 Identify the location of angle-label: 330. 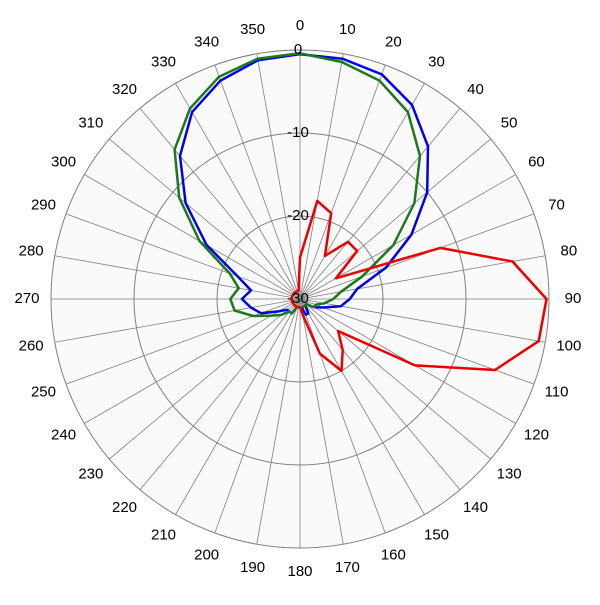
(163, 62).